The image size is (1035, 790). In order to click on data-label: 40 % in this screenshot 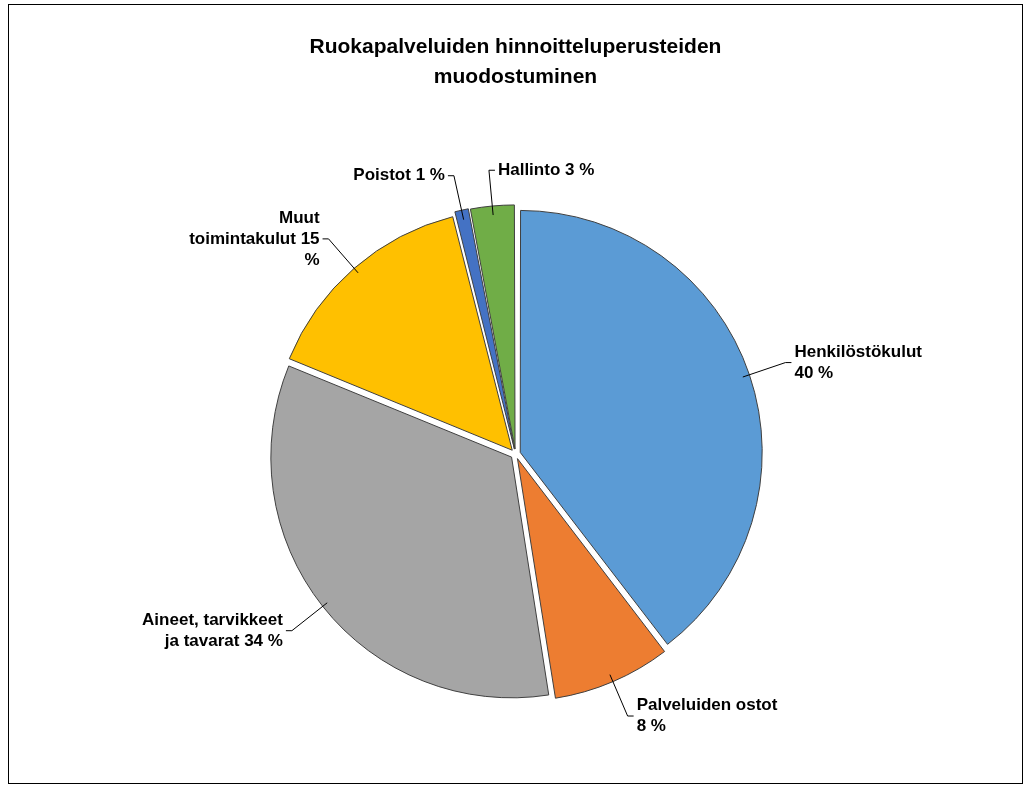, I will do `click(814, 372)`.